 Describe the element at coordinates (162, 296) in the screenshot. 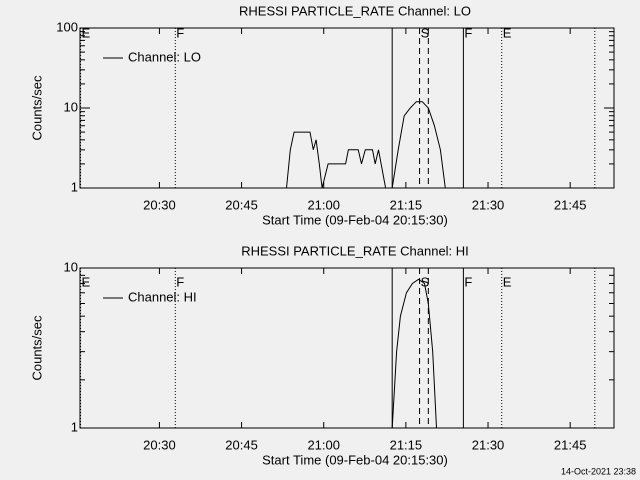

I see `legend-label: Channel: HI` at that location.